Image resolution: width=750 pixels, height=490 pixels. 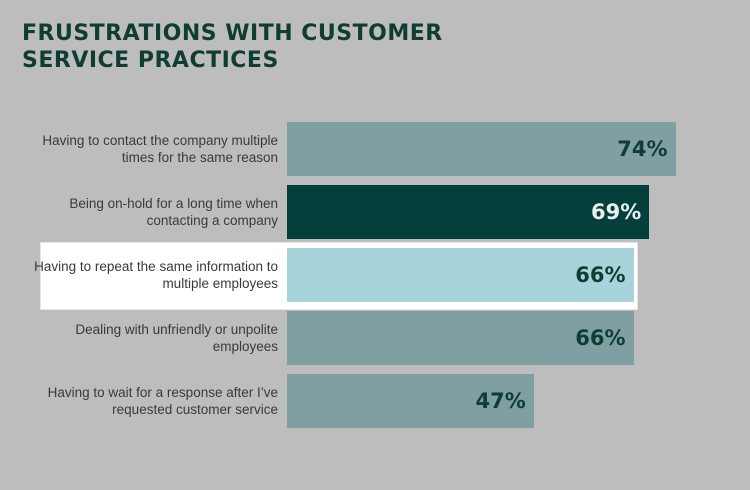 I want to click on value-label-4: 66%, so click(x=600, y=338).